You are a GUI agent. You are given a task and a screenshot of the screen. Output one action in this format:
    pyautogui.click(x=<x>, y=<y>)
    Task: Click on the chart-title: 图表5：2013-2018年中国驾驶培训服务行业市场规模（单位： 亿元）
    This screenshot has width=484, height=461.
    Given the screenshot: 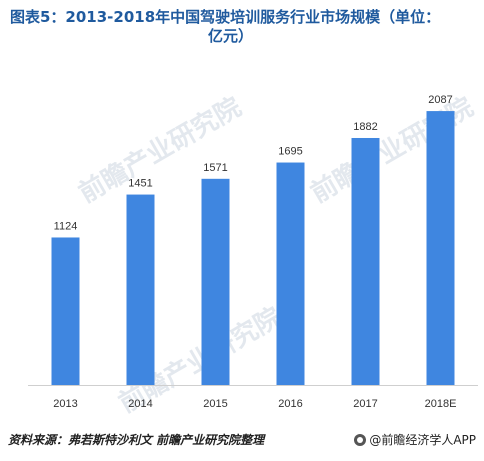 What is the action you would take?
    pyautogui.click(x=241, y=27)
    